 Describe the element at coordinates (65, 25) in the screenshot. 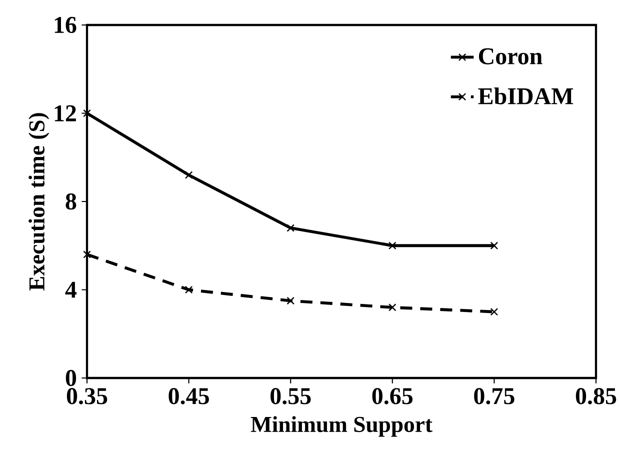

I see `y-tick-label: 16` at that location.